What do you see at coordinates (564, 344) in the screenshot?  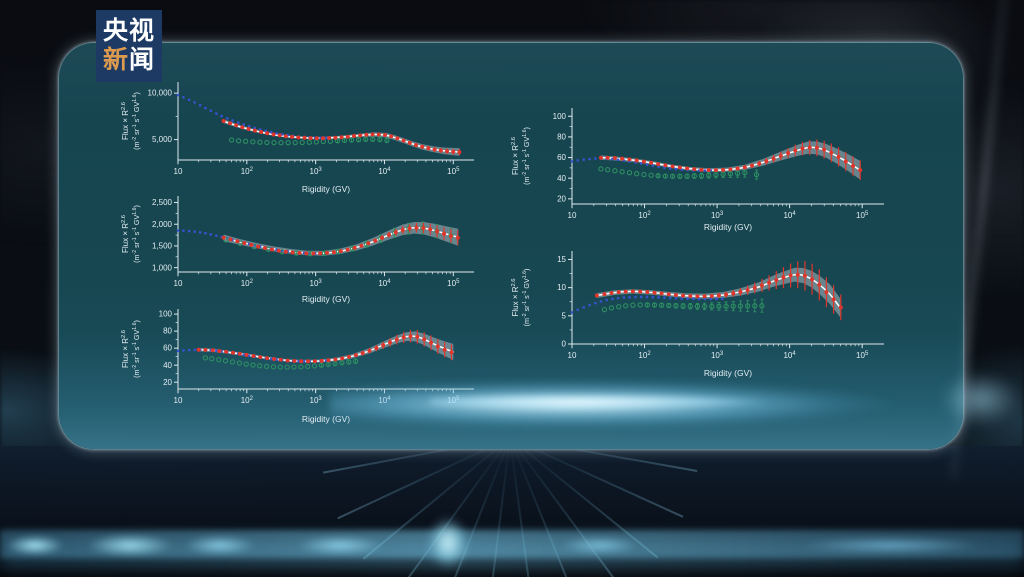 I see `svg-text: 0` at bounding box center [564, 344].